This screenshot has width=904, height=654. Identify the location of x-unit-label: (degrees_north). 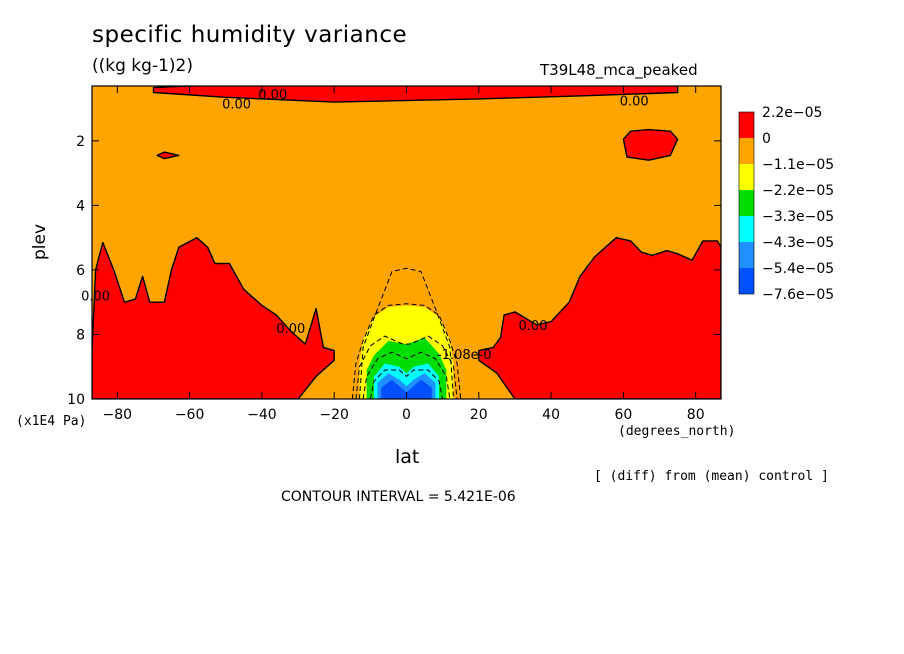
(677, 431).